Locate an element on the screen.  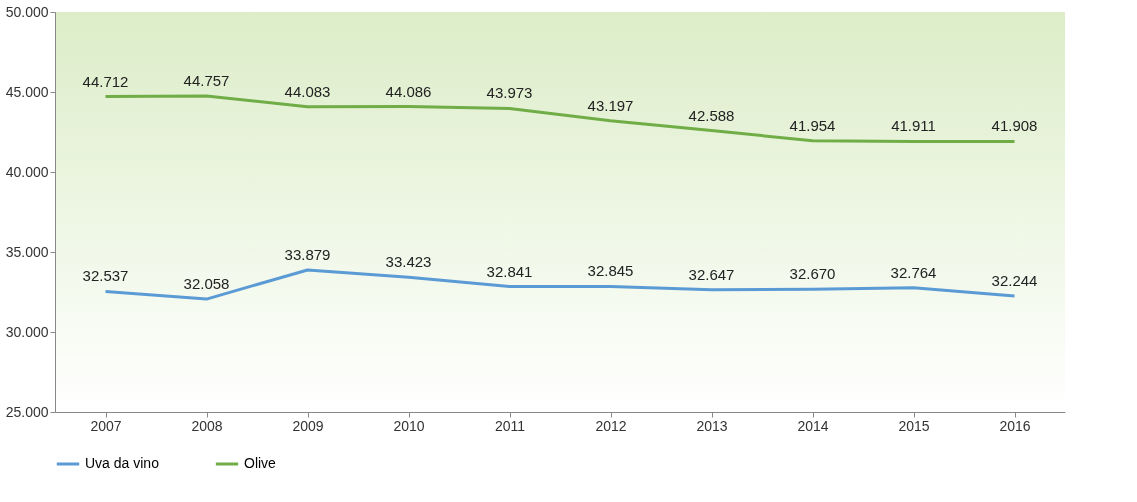
data-label: 32.764 is located at coordinates (913, 272).